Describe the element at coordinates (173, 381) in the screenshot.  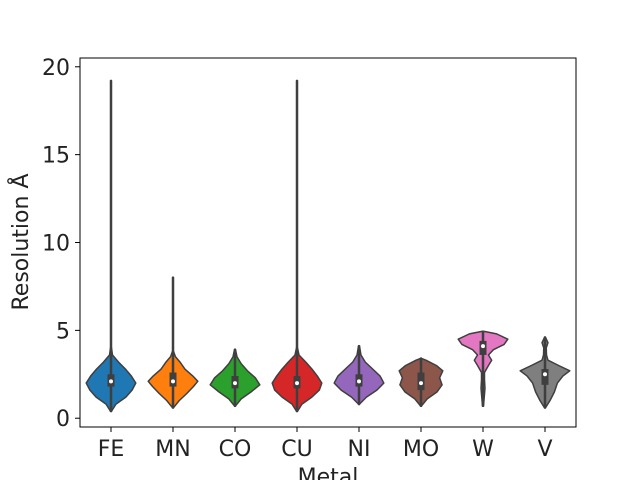
I see `violin-median-dot-mn` at that location.